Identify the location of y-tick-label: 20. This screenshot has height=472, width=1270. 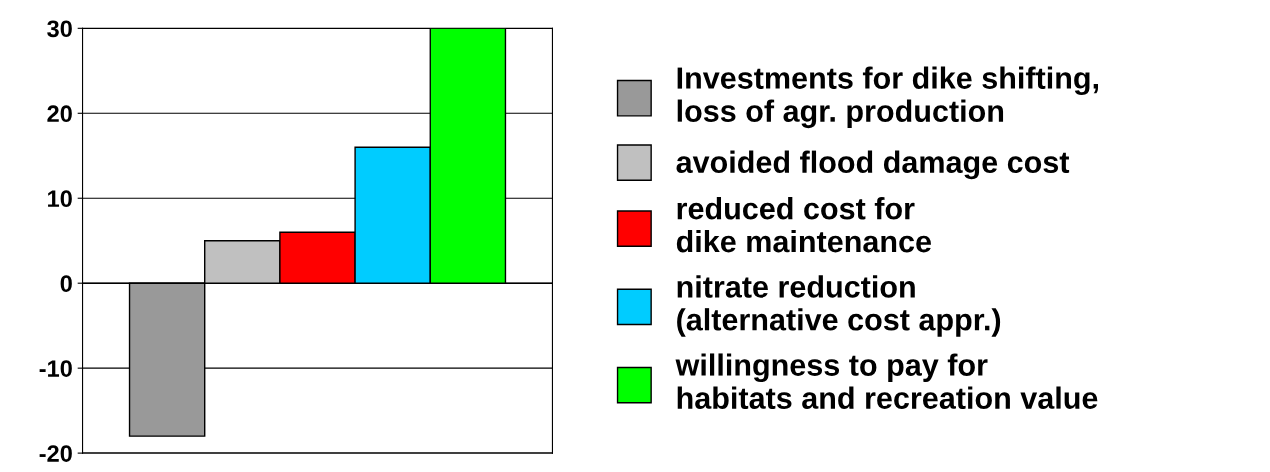
(59, 114).